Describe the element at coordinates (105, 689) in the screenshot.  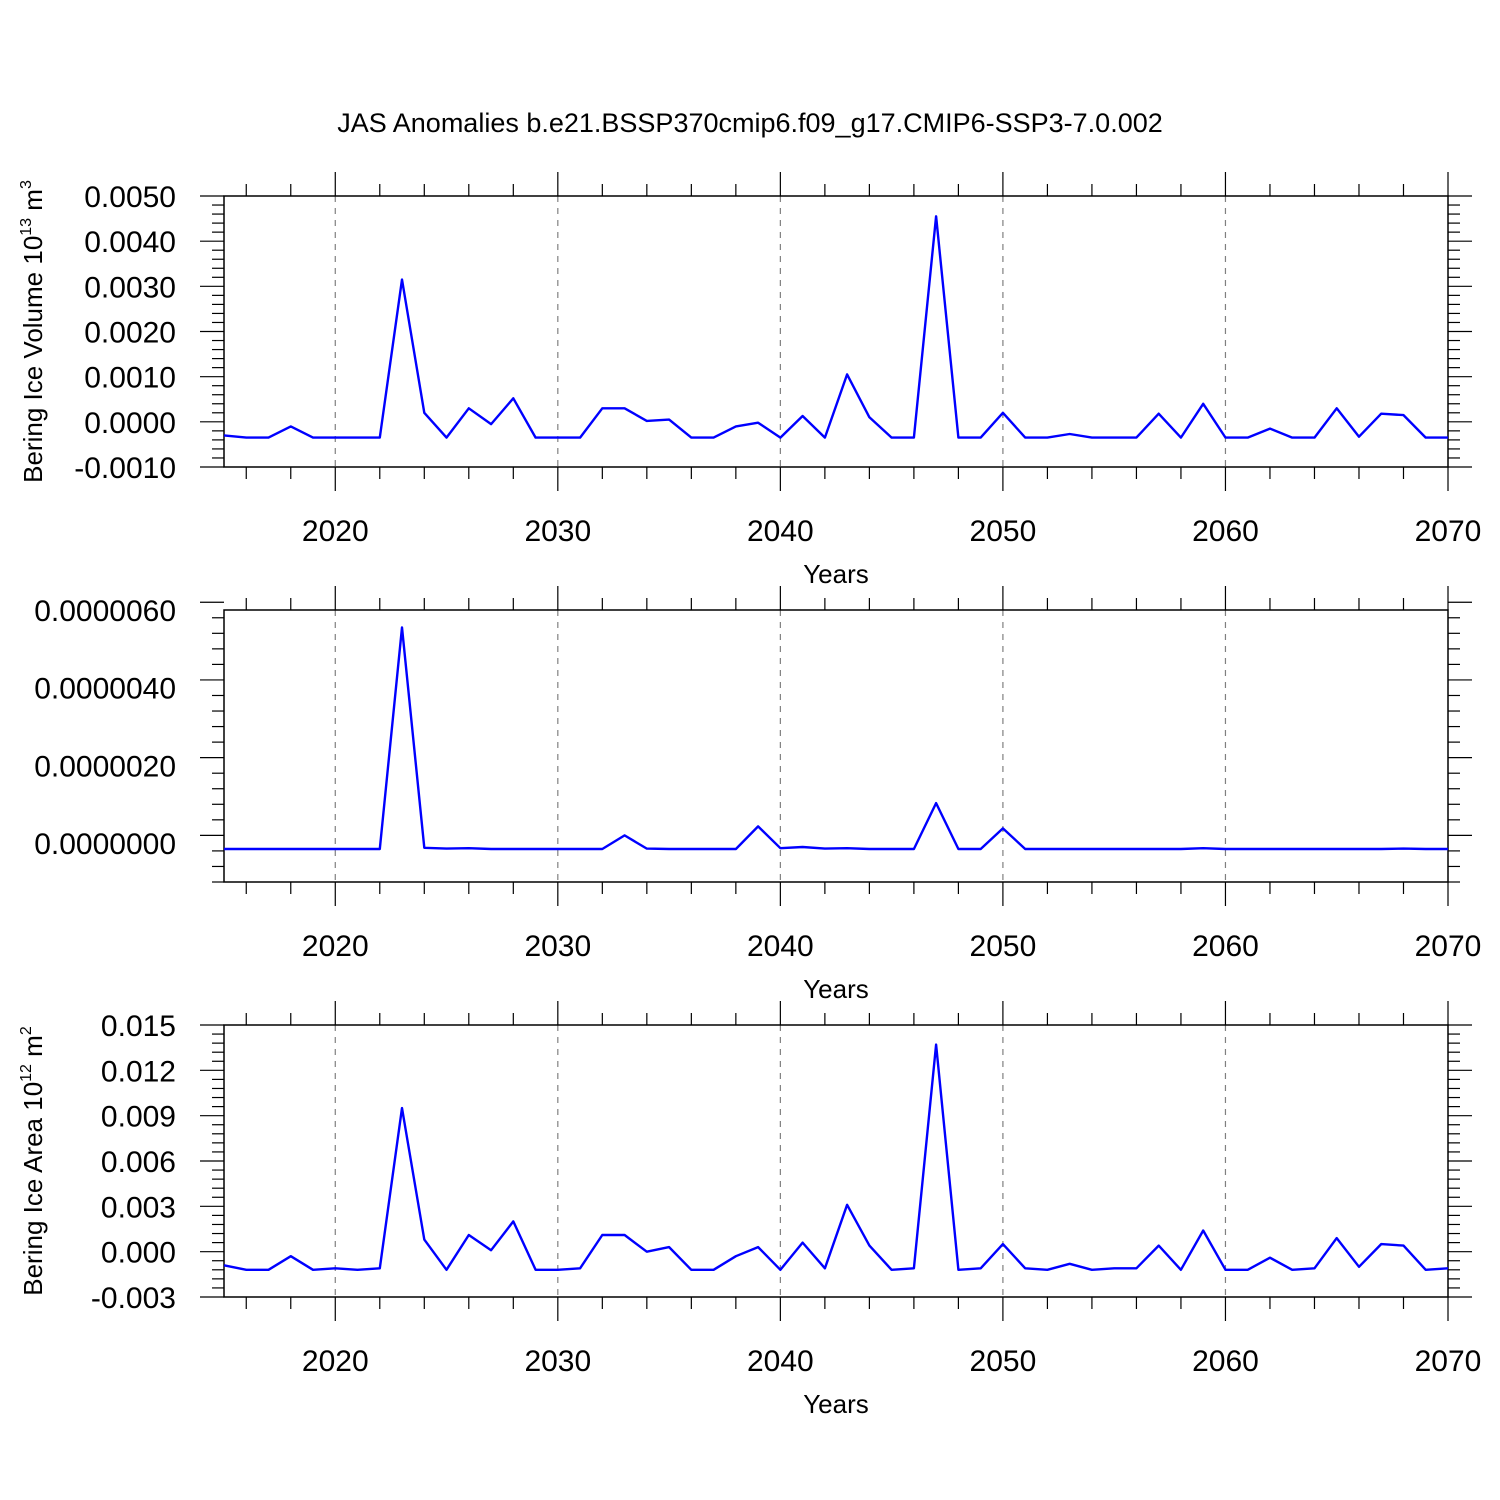
I see `y-tick-label: 0.0000040` at that location.